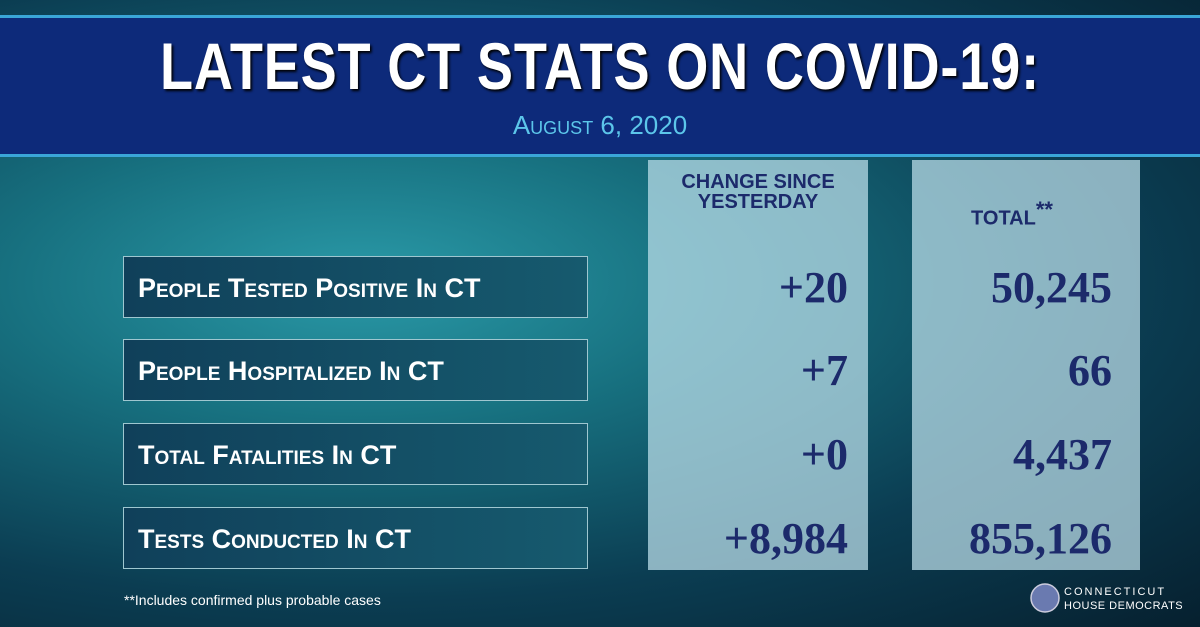 The width and height of the screenshot is (1200, 627). I want to click on change-value: +7, so click(824, 370).